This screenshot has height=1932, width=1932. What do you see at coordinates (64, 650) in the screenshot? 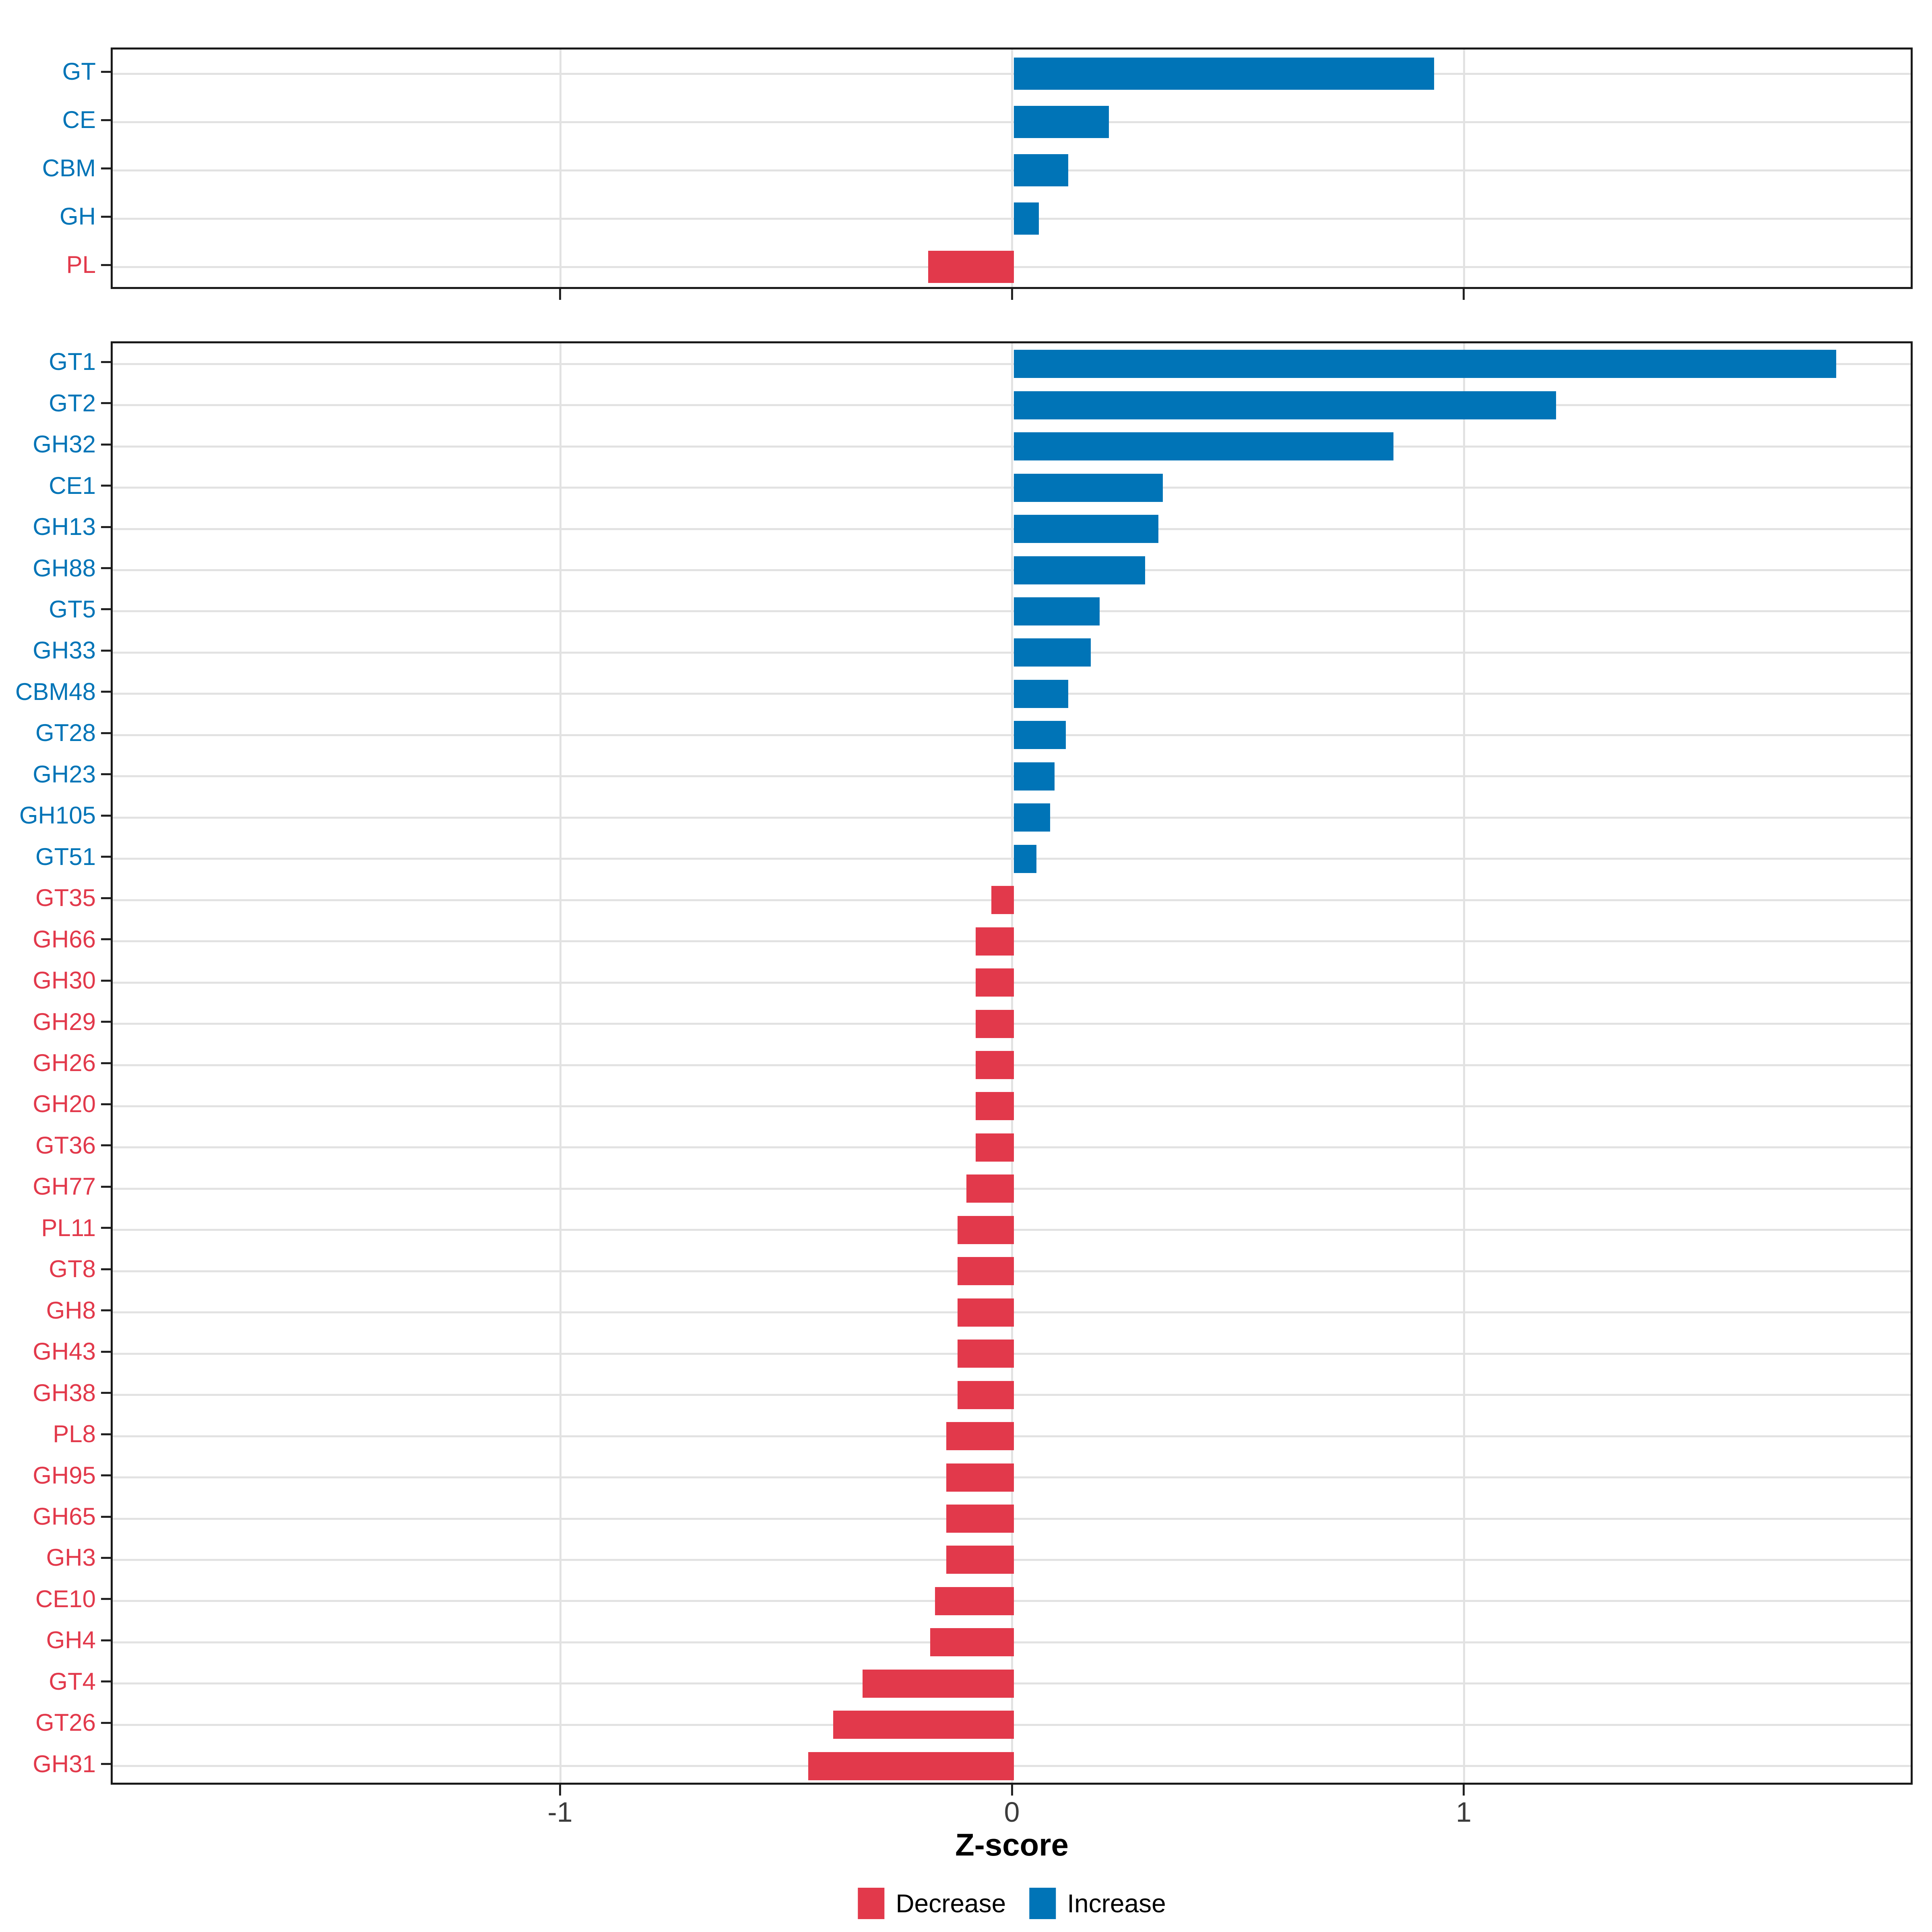
I see `category-label: GH33` at bounding box center [64, 650].